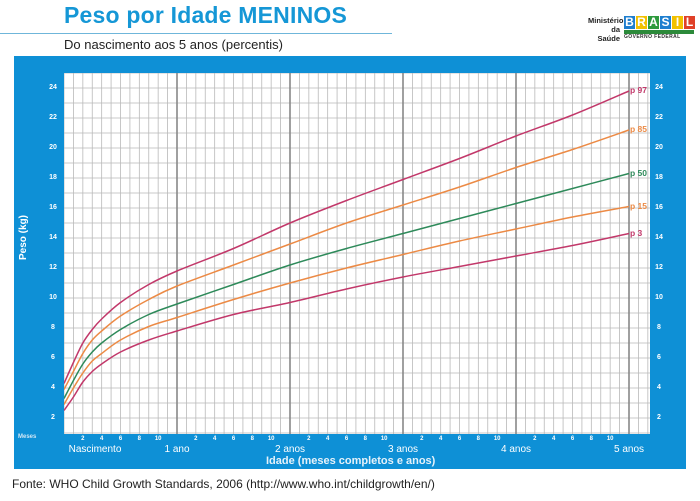 Image resolution: width=700 pixels, height=501 pixels. Describe the element at coordinates (27, 437) in the screenshot. I see `months-label: Meses` at that location.